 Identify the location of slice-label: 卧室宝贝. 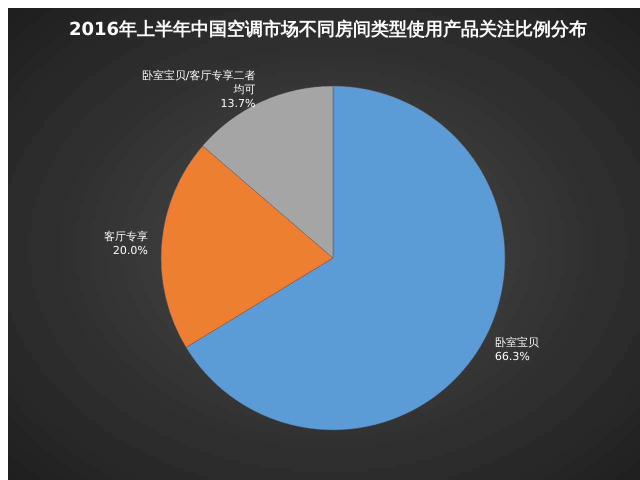
(516, 343).